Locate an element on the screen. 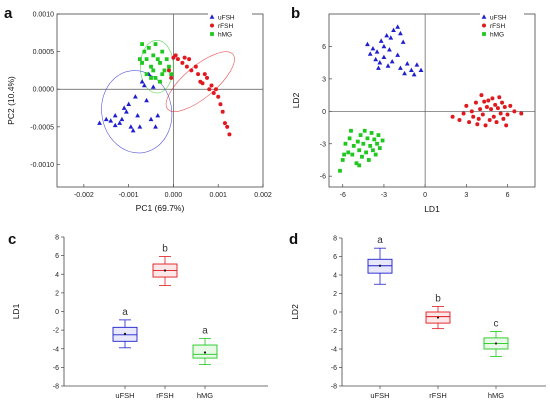 The height and width of the screenshot is (412, 550). chart-a-confidence-ellipse-ufsh is located at coordinates (137, 112).